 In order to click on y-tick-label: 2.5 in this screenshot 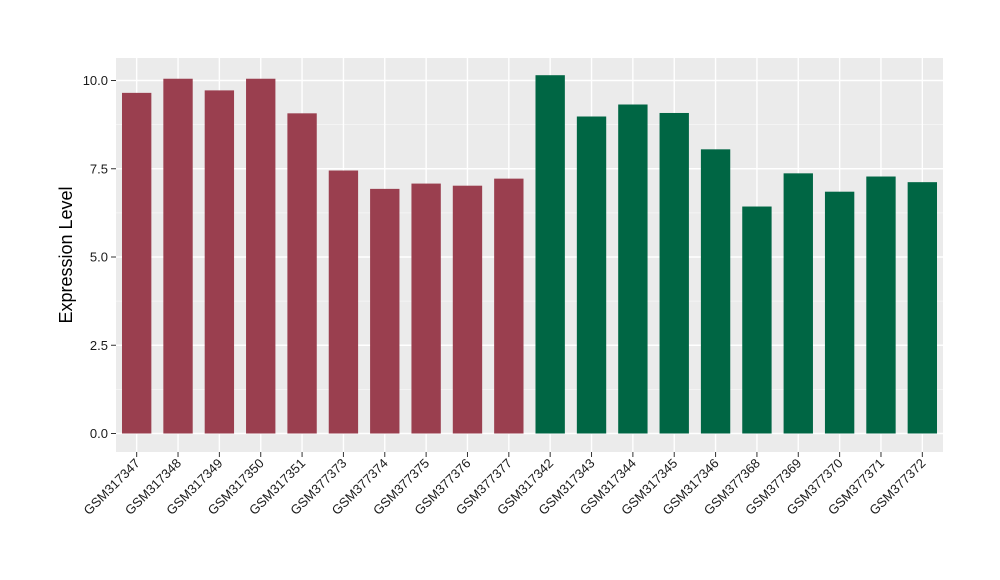, I will do `click(99, 345)`.